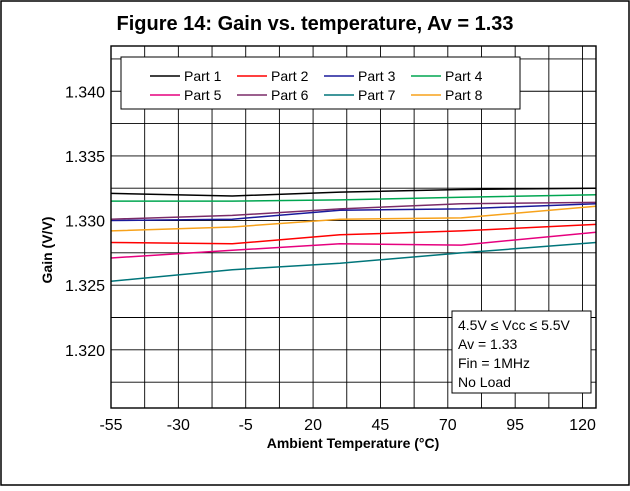  Describe the element at coordinates (47, 250) in the screenshot. I see `y-axis-label: Gain (V/V)` at that location.